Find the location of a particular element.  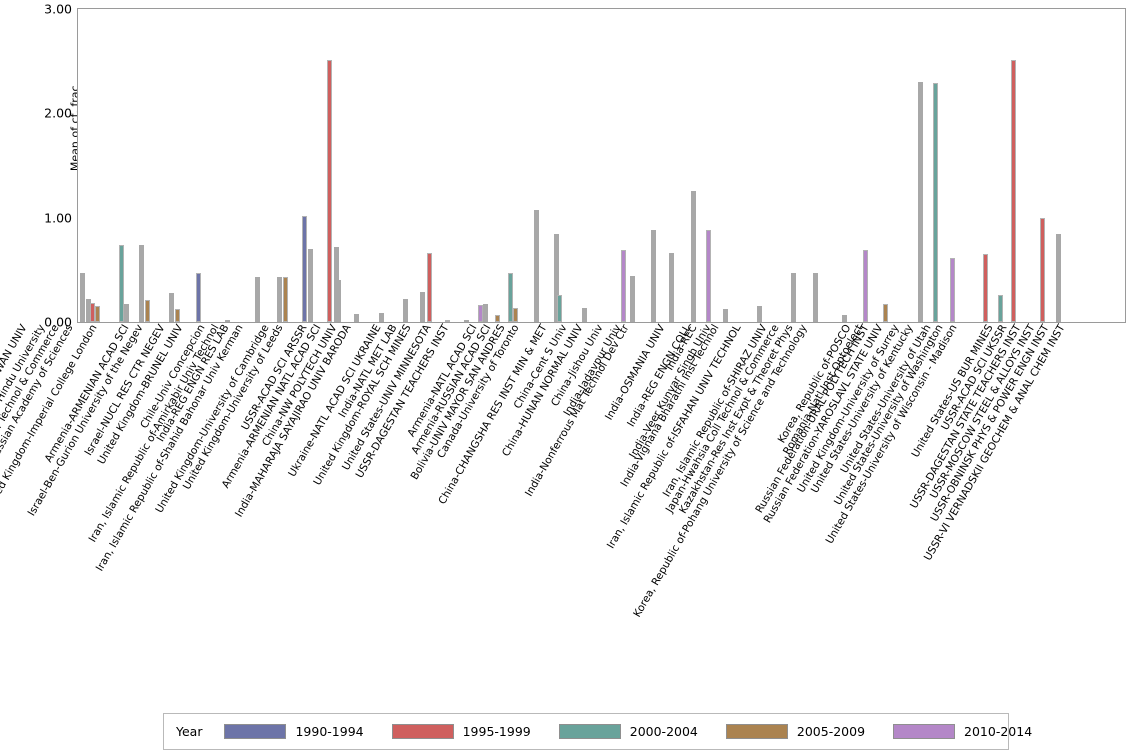

legend-item: 1995-1999 is located at coordinates (461, 731).